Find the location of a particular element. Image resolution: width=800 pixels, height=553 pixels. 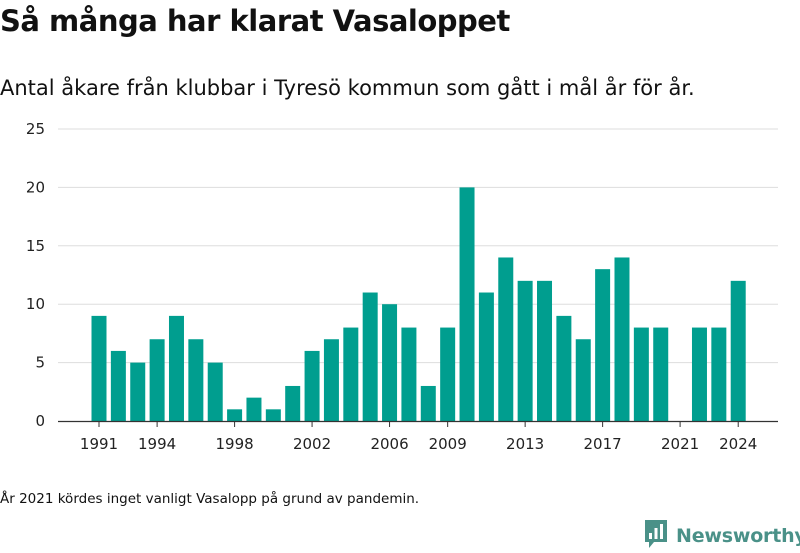

y-axis-tick-labels: 0 5 10 15 20 25 is located at coordinates (35, 275).